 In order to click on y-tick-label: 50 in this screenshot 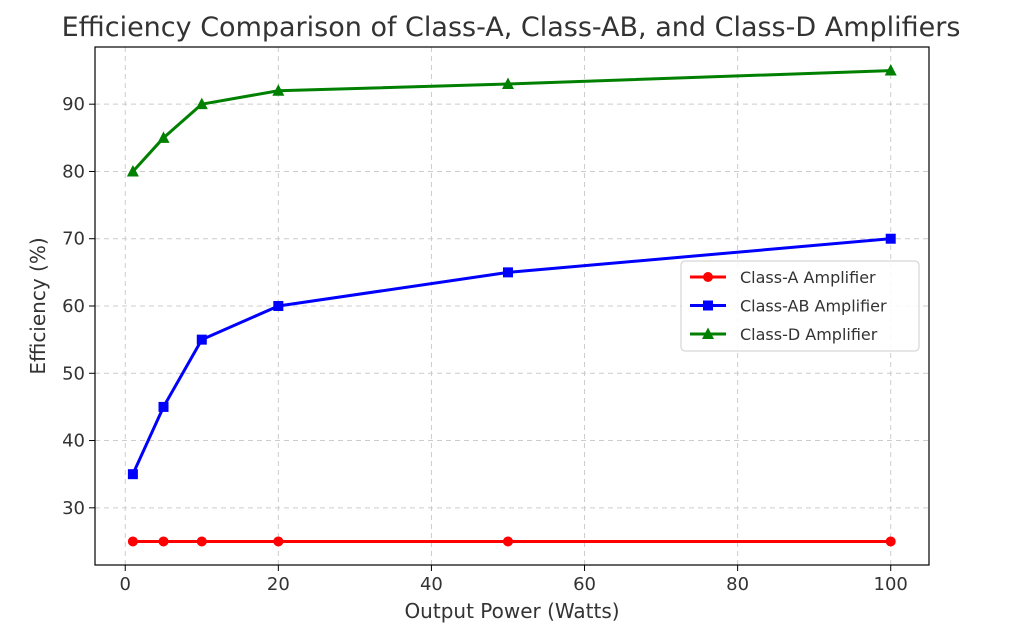, I will do `click(73, 373)`.